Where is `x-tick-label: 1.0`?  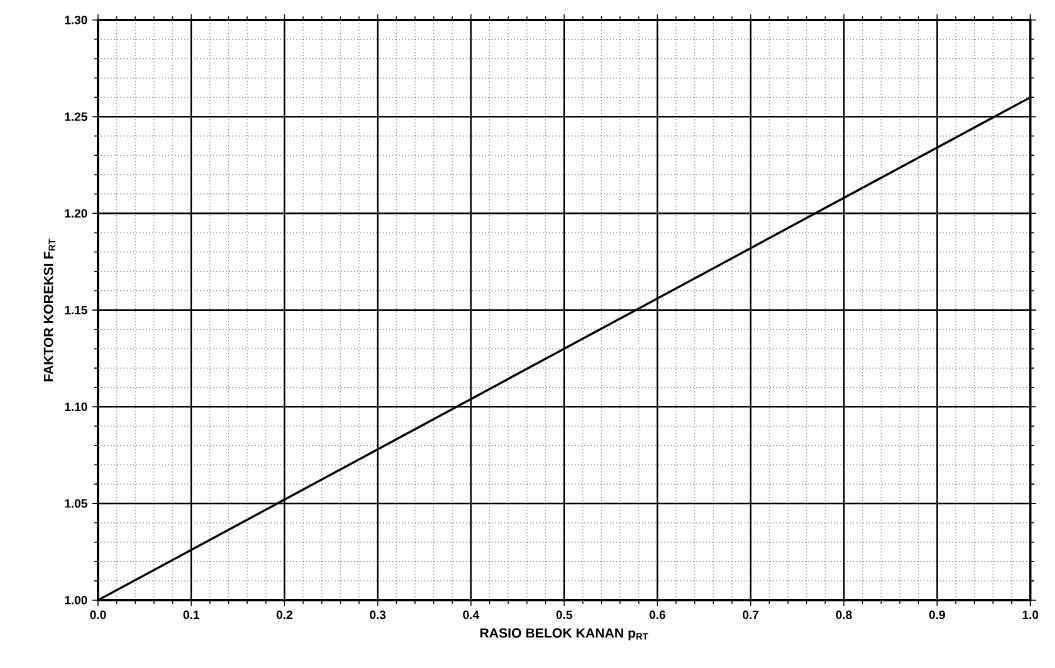
x-tick-label: 1.0 is located at coordinates (1030, 614).